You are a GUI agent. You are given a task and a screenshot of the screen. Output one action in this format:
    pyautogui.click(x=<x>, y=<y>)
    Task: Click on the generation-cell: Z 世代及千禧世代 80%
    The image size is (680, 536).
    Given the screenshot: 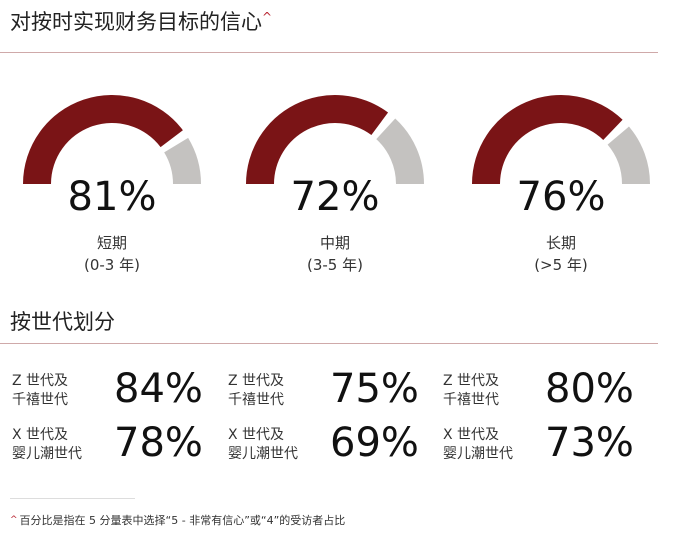 What is the action you would take?
    pyautogui.click(x=548, y=391)
    